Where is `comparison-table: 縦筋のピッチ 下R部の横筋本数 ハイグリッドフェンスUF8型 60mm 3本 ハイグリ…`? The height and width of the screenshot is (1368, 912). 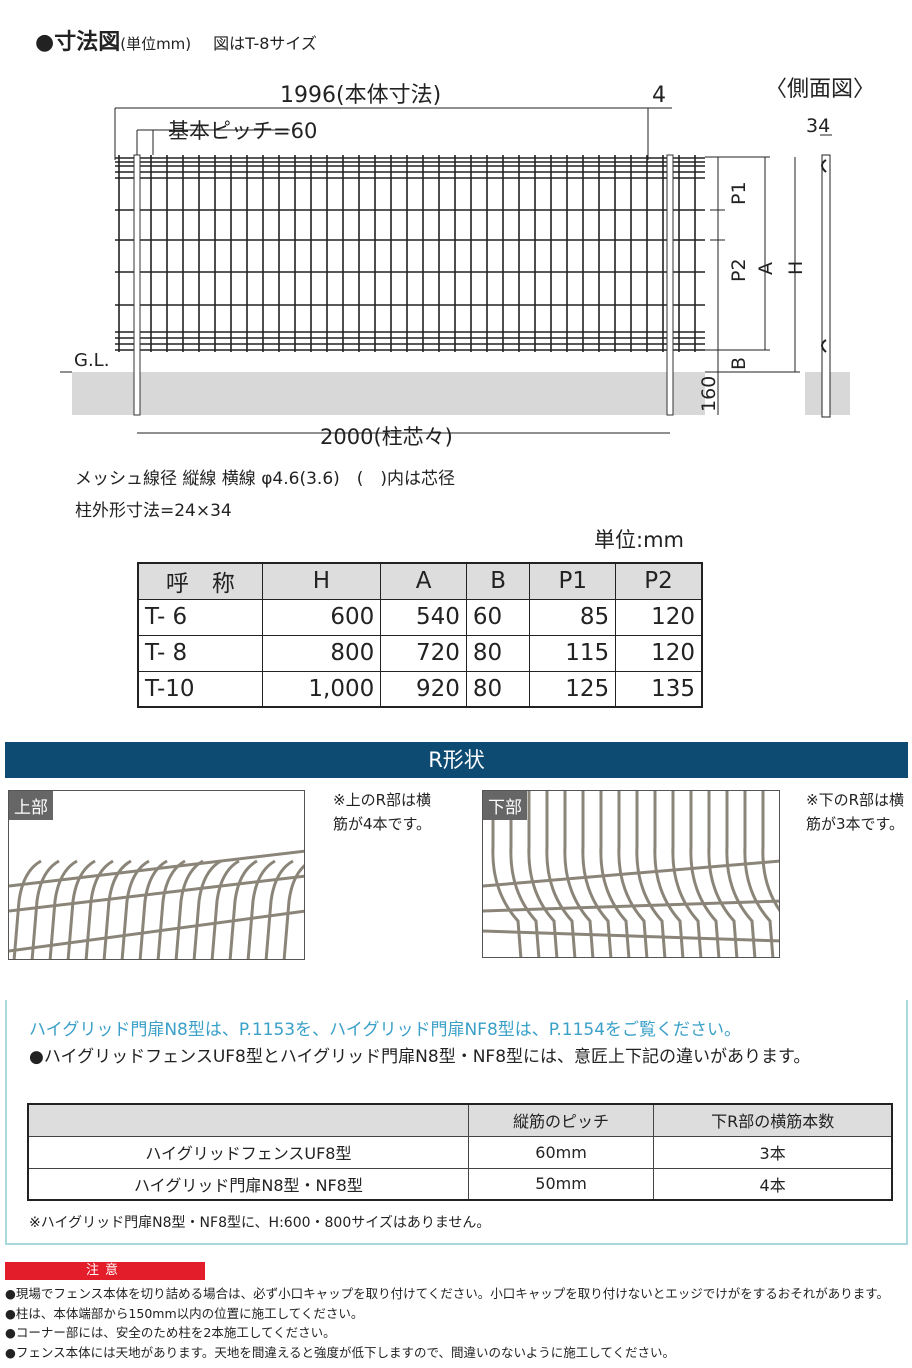 comparison-table: 縦筋のピッチ 下R部の横筋本数 ハイグリッドフェンスUF8型 60mm 3本 ハイグリ… is located at coordinates (460, 1152).